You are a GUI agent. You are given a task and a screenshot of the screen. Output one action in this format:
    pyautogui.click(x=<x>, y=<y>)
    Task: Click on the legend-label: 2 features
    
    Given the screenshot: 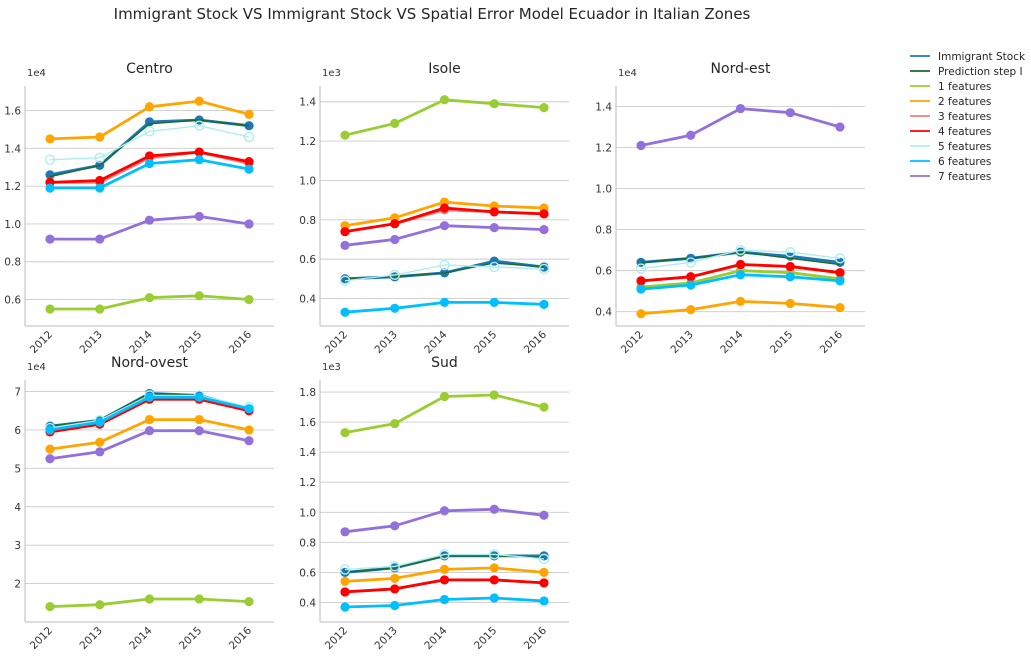 What is the action you would take?
    pyautogui.click(x=964, y=102)
    